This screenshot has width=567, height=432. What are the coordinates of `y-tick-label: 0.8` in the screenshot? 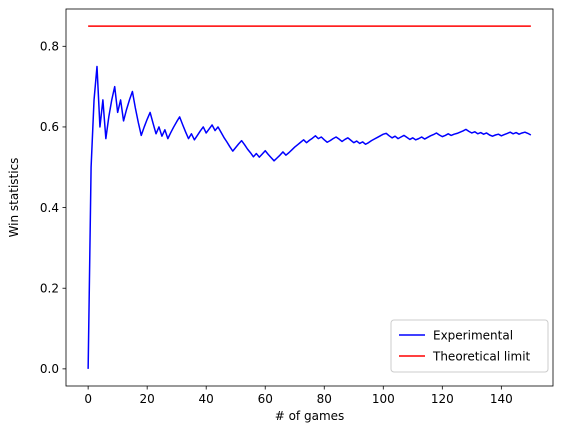 It's located at (49, 46).